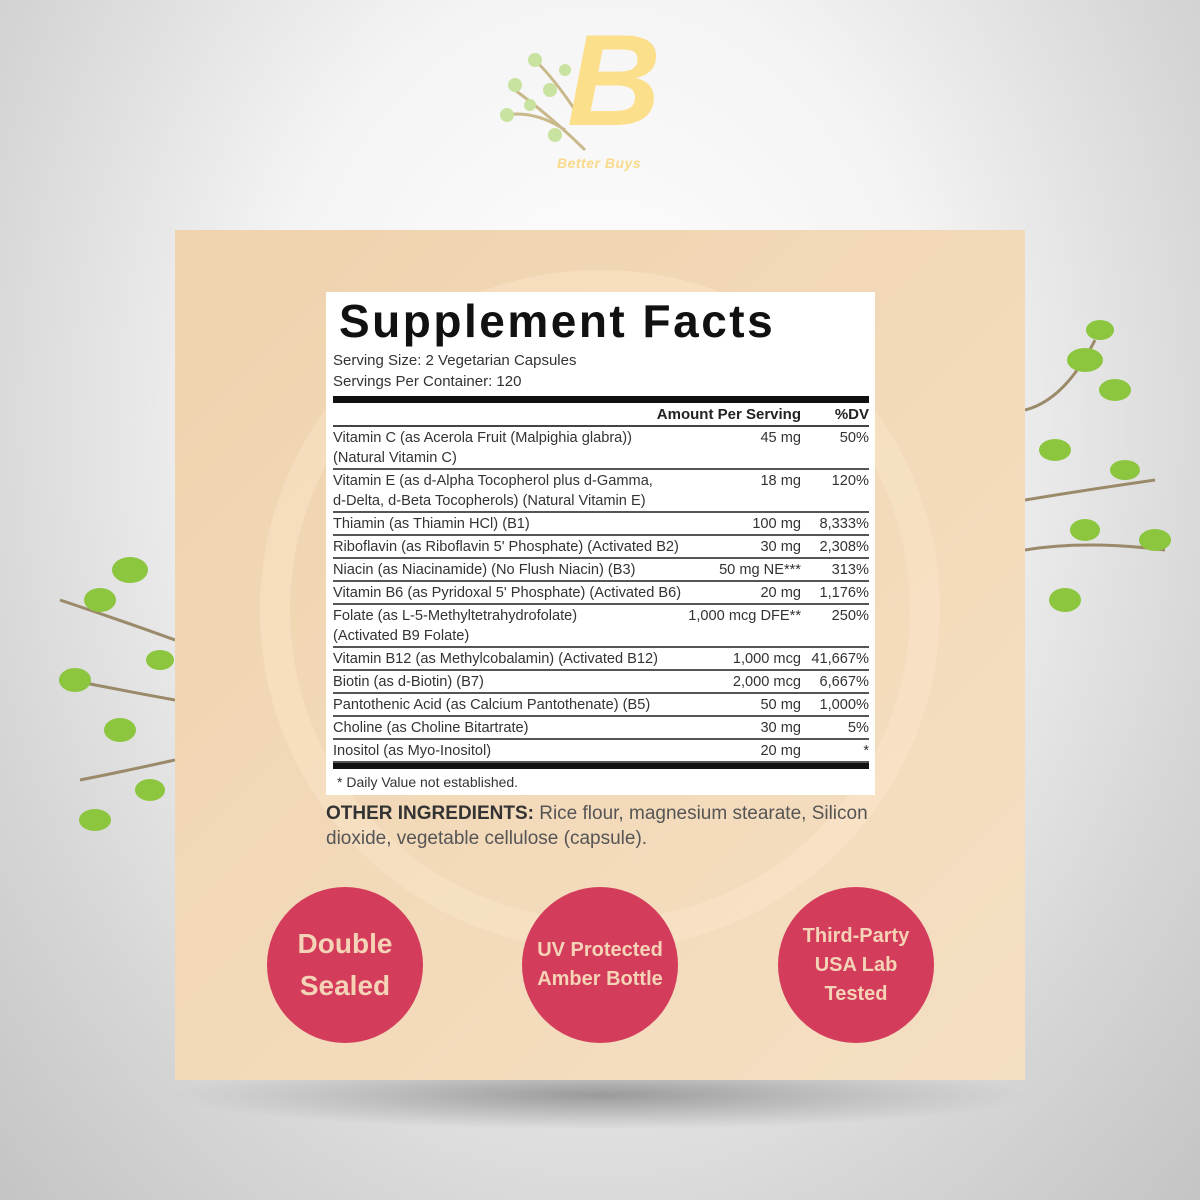 The image size is (1200, 1200). What do you see at coordinates (601, 682) in the screenshot?
I see `nutrient-row: Biotin (as d-Biotin) (B7) 2,000 mcg 6,667%` at bounding box center [601, 682].